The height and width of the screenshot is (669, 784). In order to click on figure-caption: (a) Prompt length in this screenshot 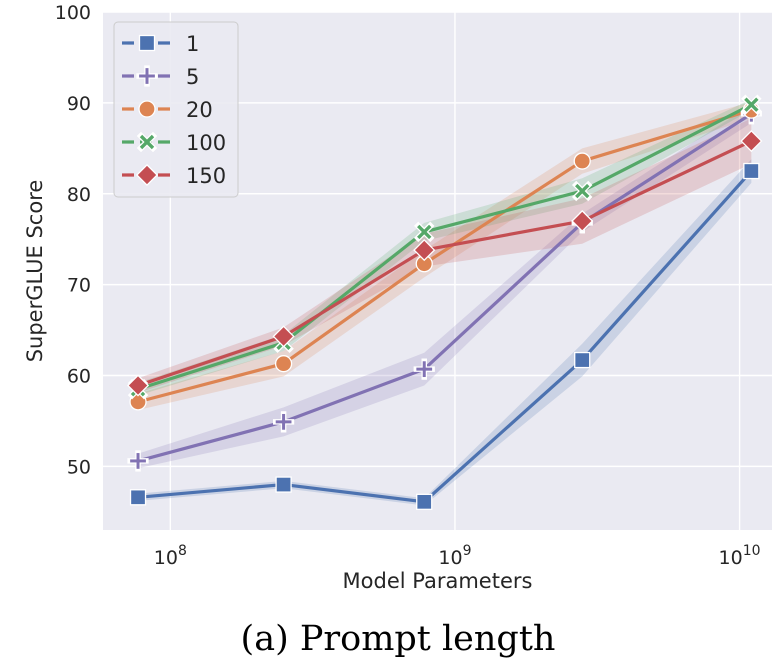, I will do `click(398, 639)`.